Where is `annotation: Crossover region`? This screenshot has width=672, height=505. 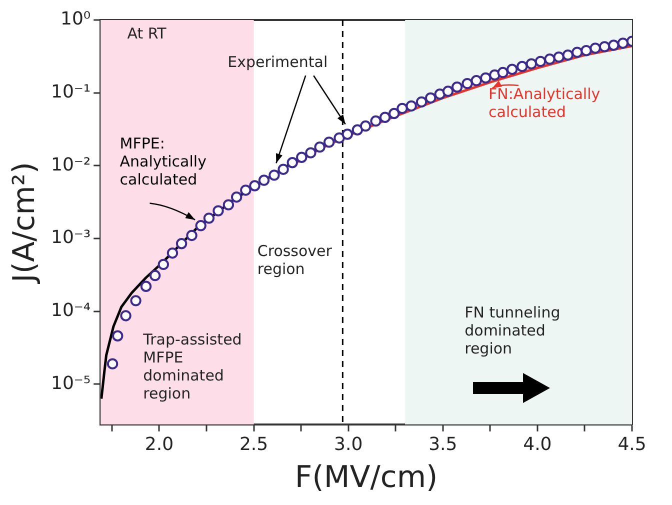 annotation: Crossover region is located at coordinates (295, 260).